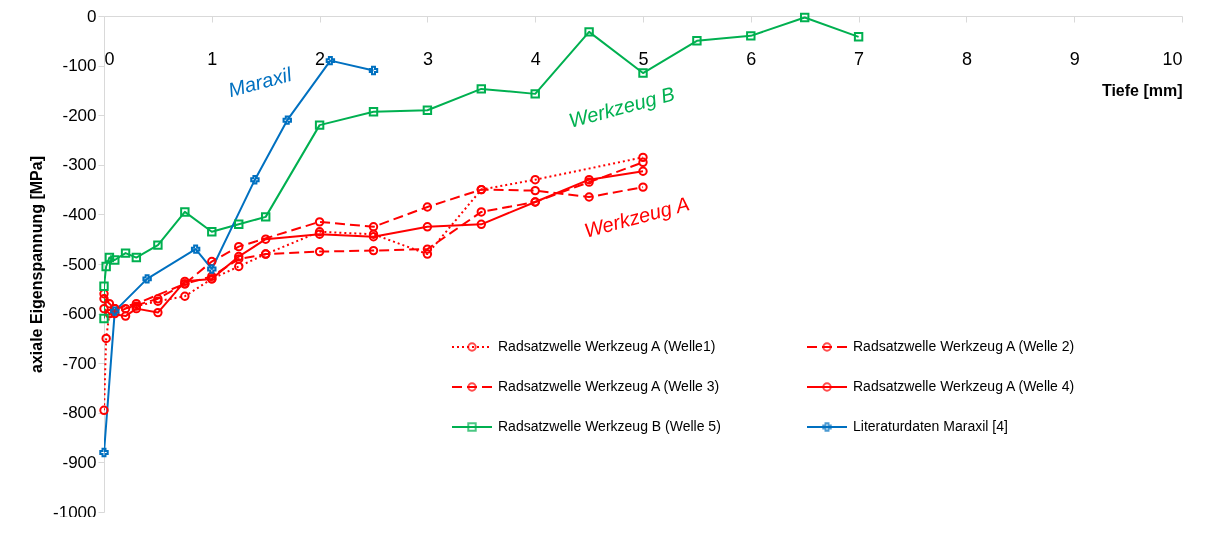  Describe the element at coordinates (859, 58) in the screenshot. I see `x-tick-label: 7` at that location.